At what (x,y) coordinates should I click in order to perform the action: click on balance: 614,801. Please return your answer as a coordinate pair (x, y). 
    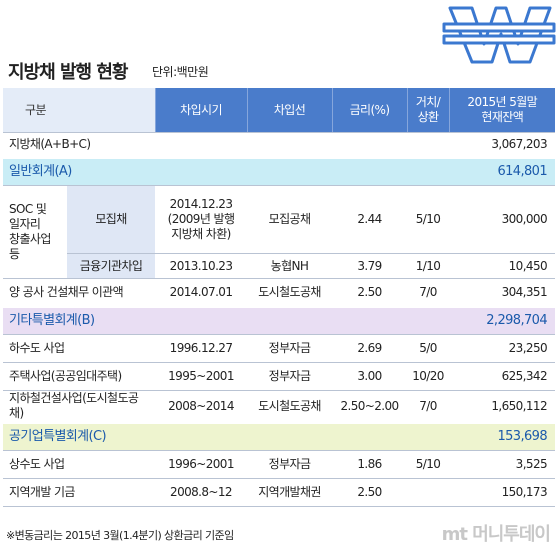
    Looking at the image, I should click on (502, 171).